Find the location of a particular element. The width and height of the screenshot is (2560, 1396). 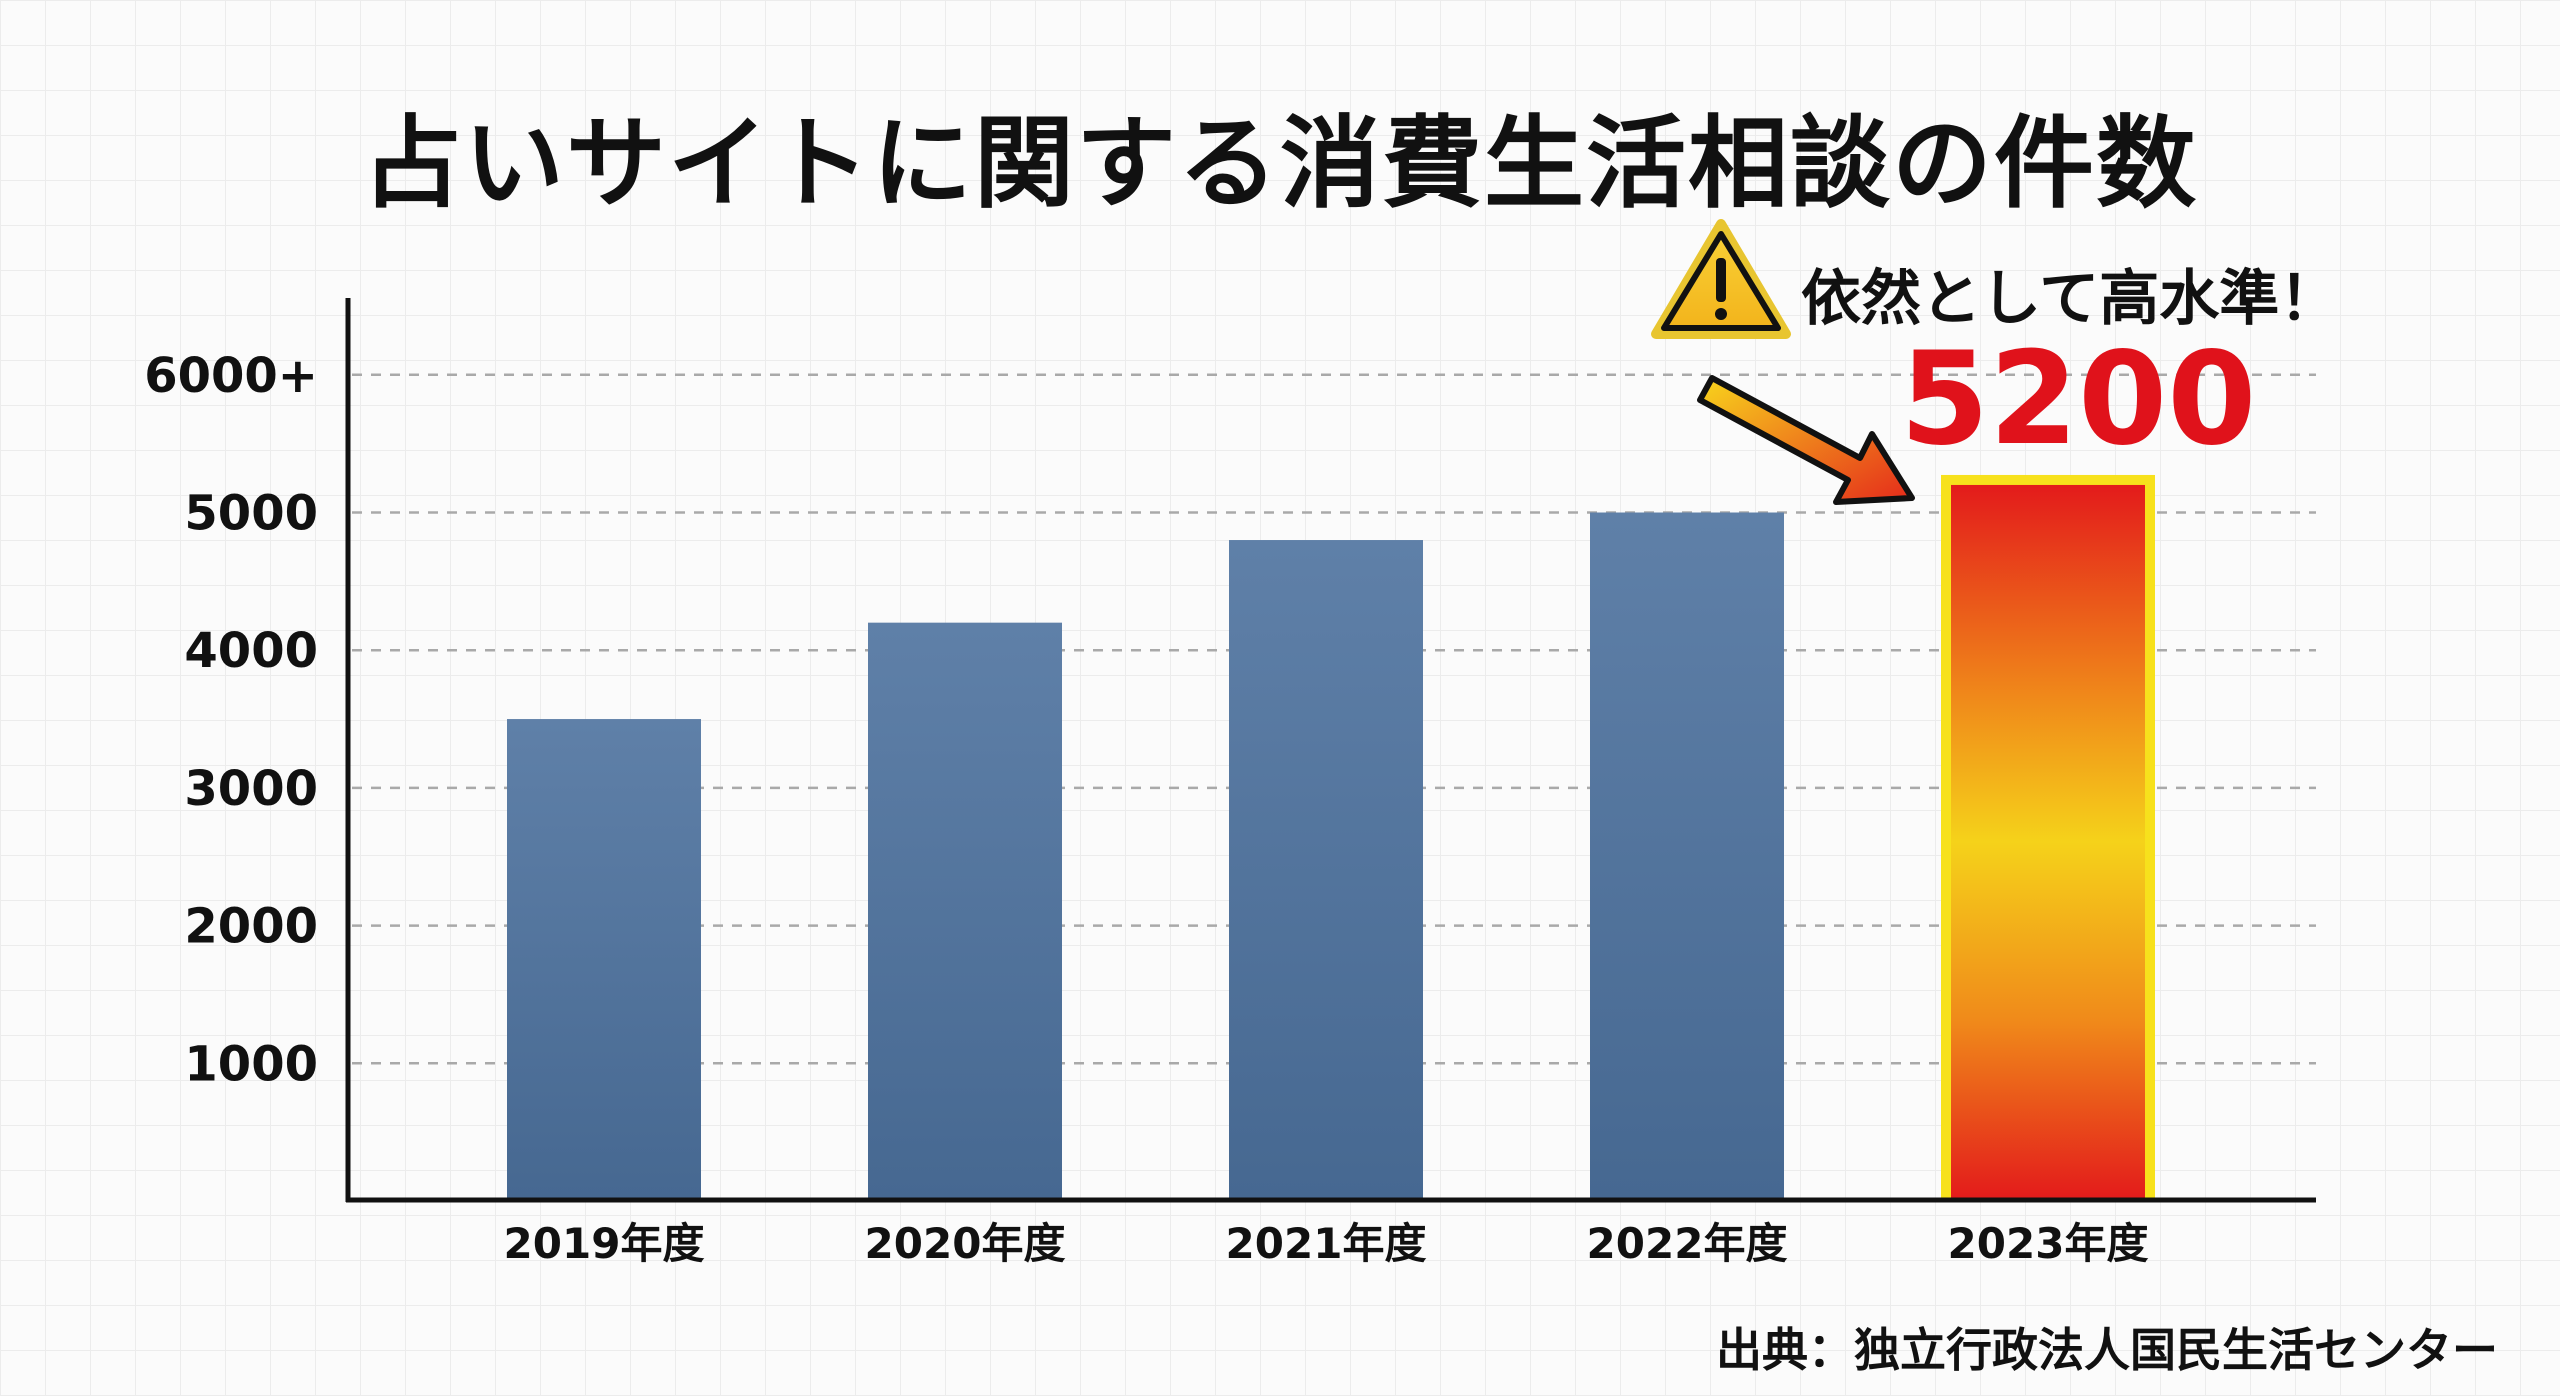

y-tick-label: 5000 is located at coordinates (251, 514).